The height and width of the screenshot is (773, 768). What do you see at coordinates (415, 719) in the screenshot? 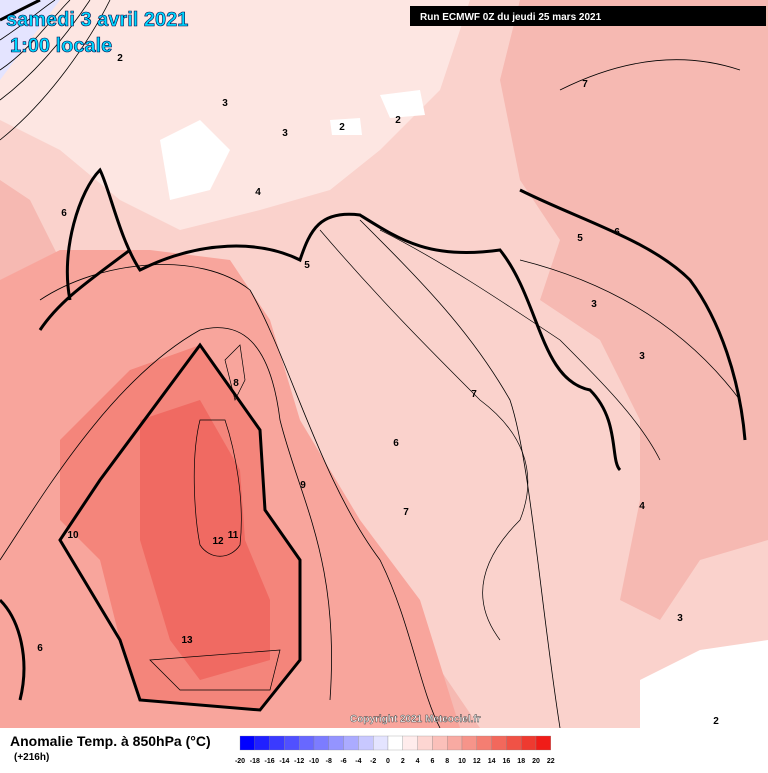
I see `copyright: Copyright 2021 Meteociel.fr` at bounding box center [415, 719].